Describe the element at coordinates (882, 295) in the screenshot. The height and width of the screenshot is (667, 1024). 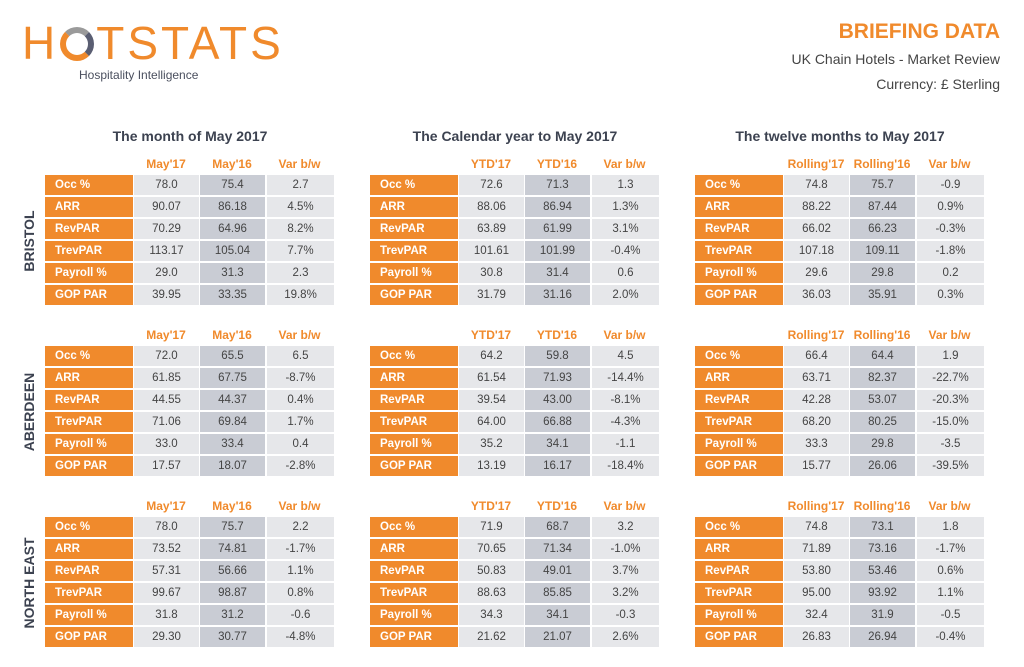
I see `value-cell: 35.91` at that location.